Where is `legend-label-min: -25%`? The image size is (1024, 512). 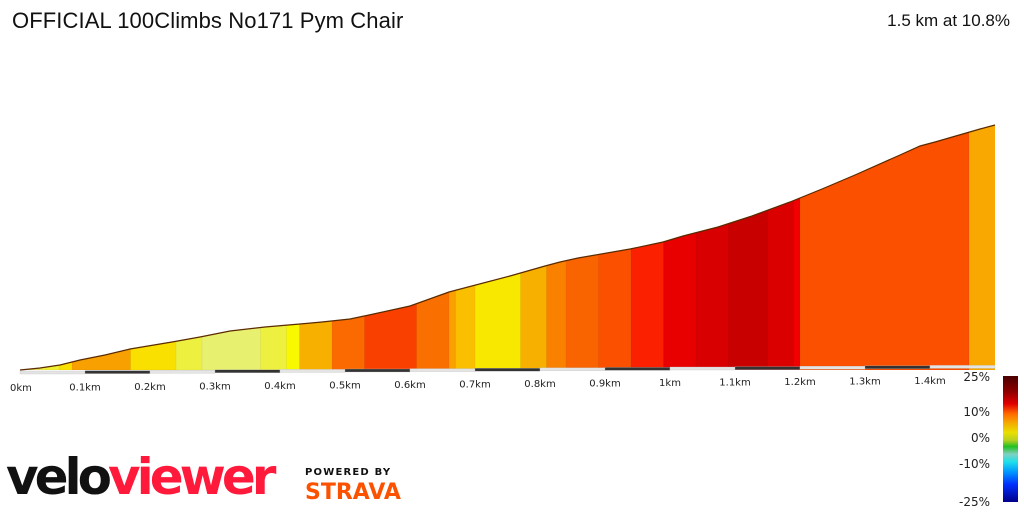 legend-label-min: -25% is located at coordinates (974, 502).